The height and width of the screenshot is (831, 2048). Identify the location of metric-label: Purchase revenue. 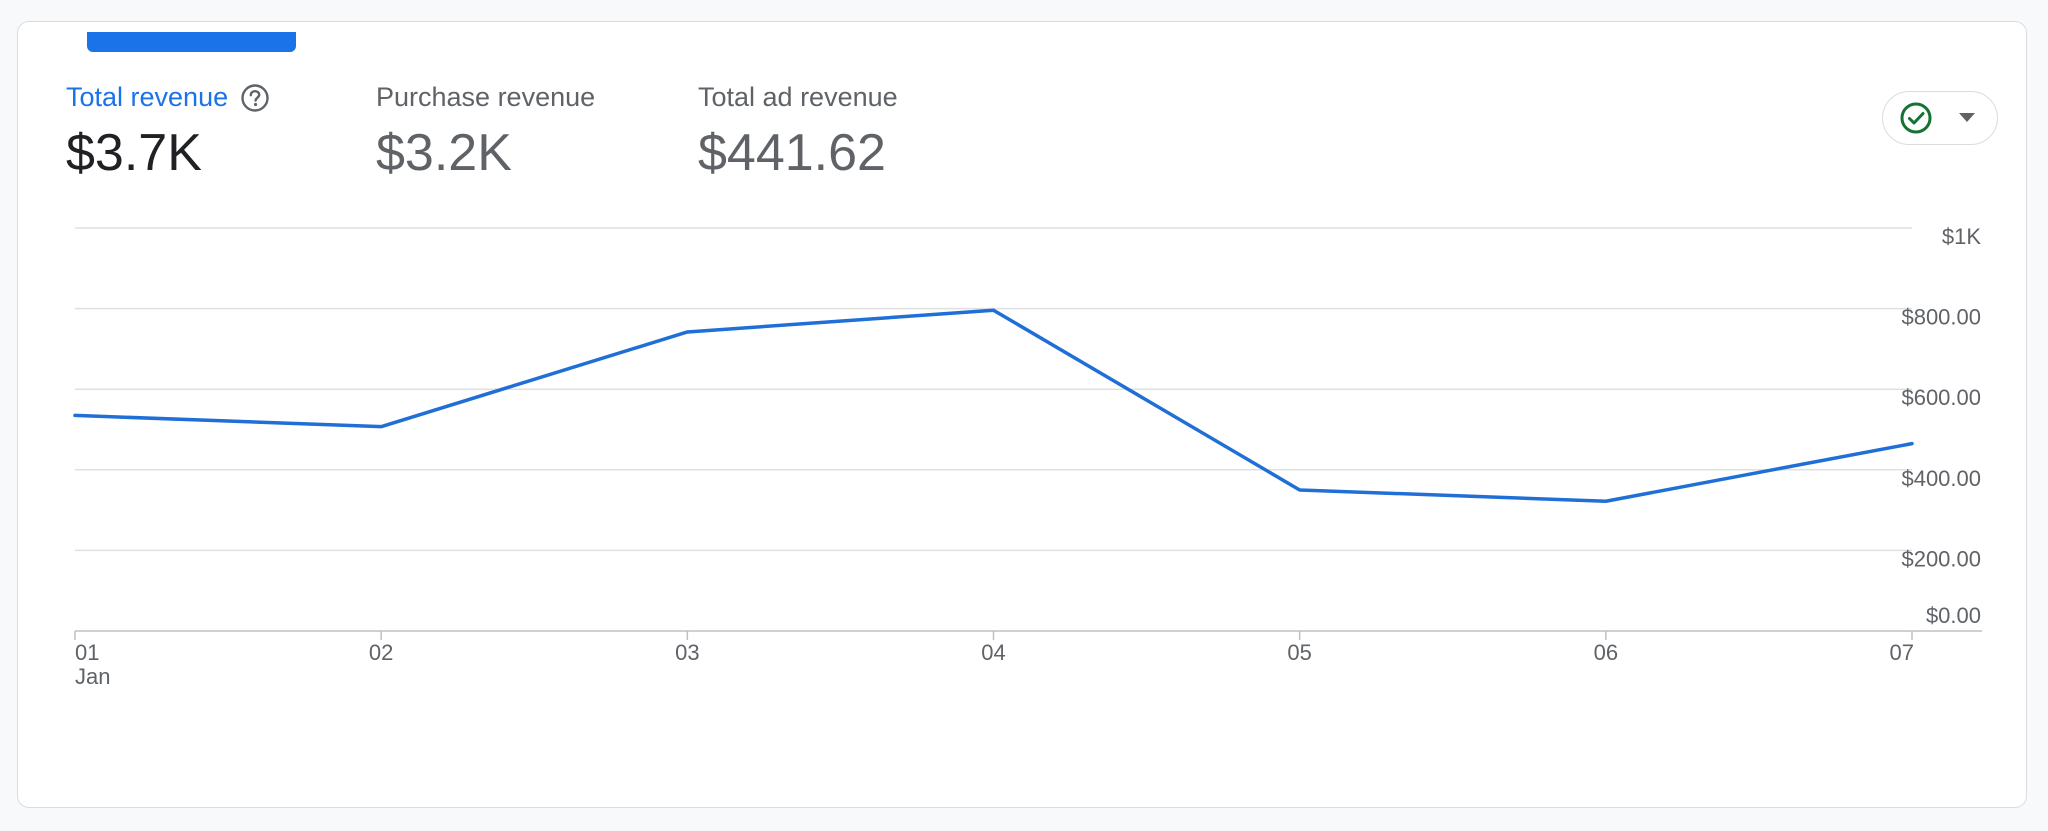
(486, 97).